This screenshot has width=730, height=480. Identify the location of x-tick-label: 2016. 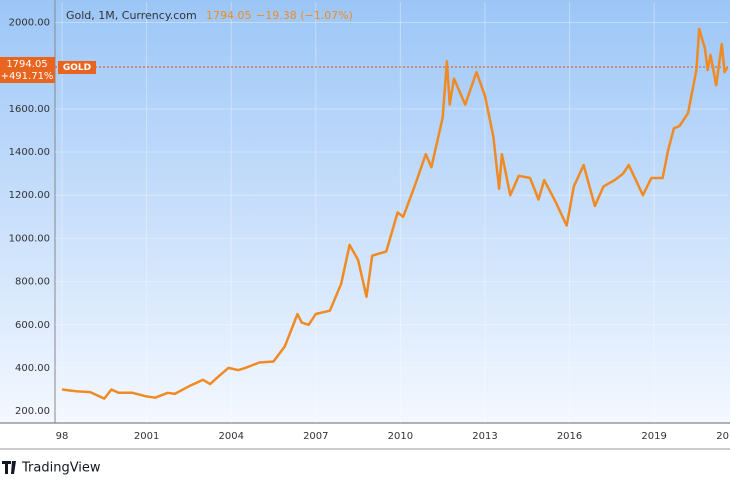
(569, 436).